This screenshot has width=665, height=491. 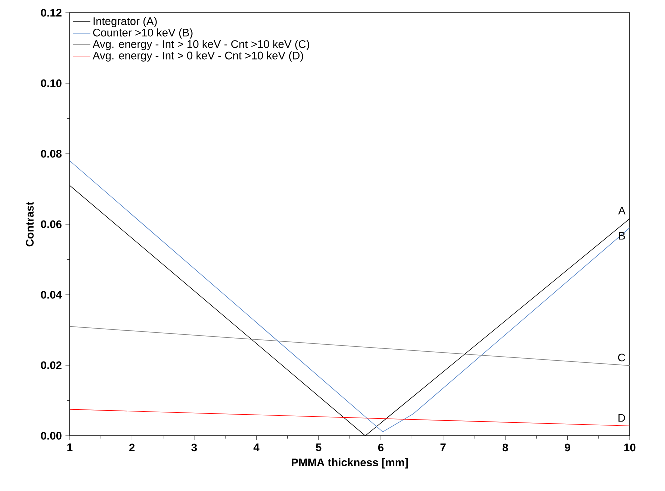 What do you see at coordinates (630, 448) in the screenshot?
I see `x-tick-label: 10` at bounding box center [630, 448].